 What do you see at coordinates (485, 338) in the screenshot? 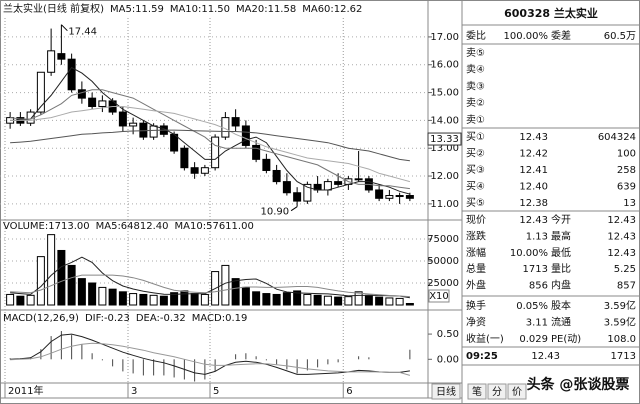
I see `quote-label: 收益(一)` at bounding box center [485, 338].